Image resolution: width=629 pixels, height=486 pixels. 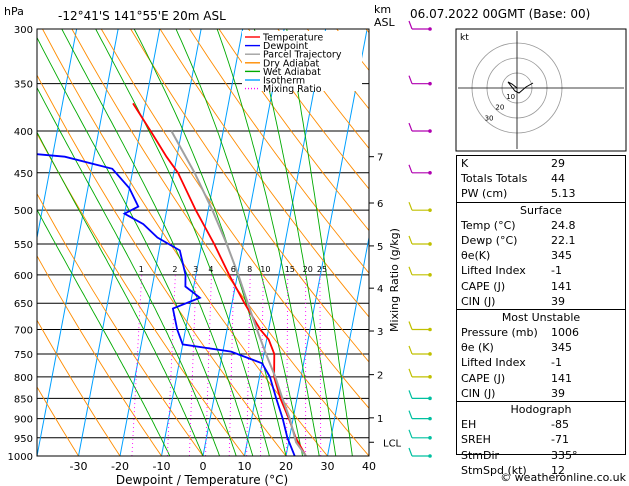 What do you see at coordinates (489, 240) in the screenshot?
I see `surface-row-label: Dewp (°C)` at bounding box center [489, 240].